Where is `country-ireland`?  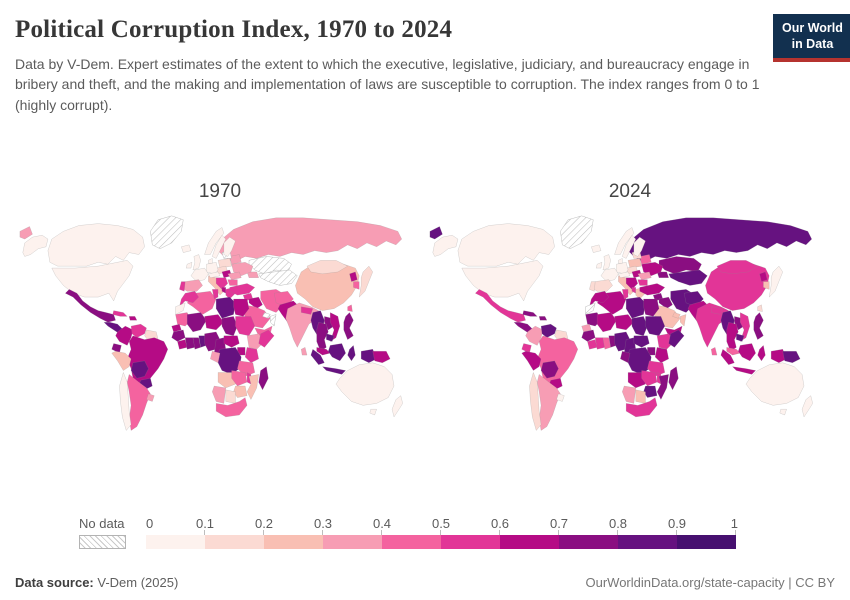 country-ireland is located at coordinates (189, 265).